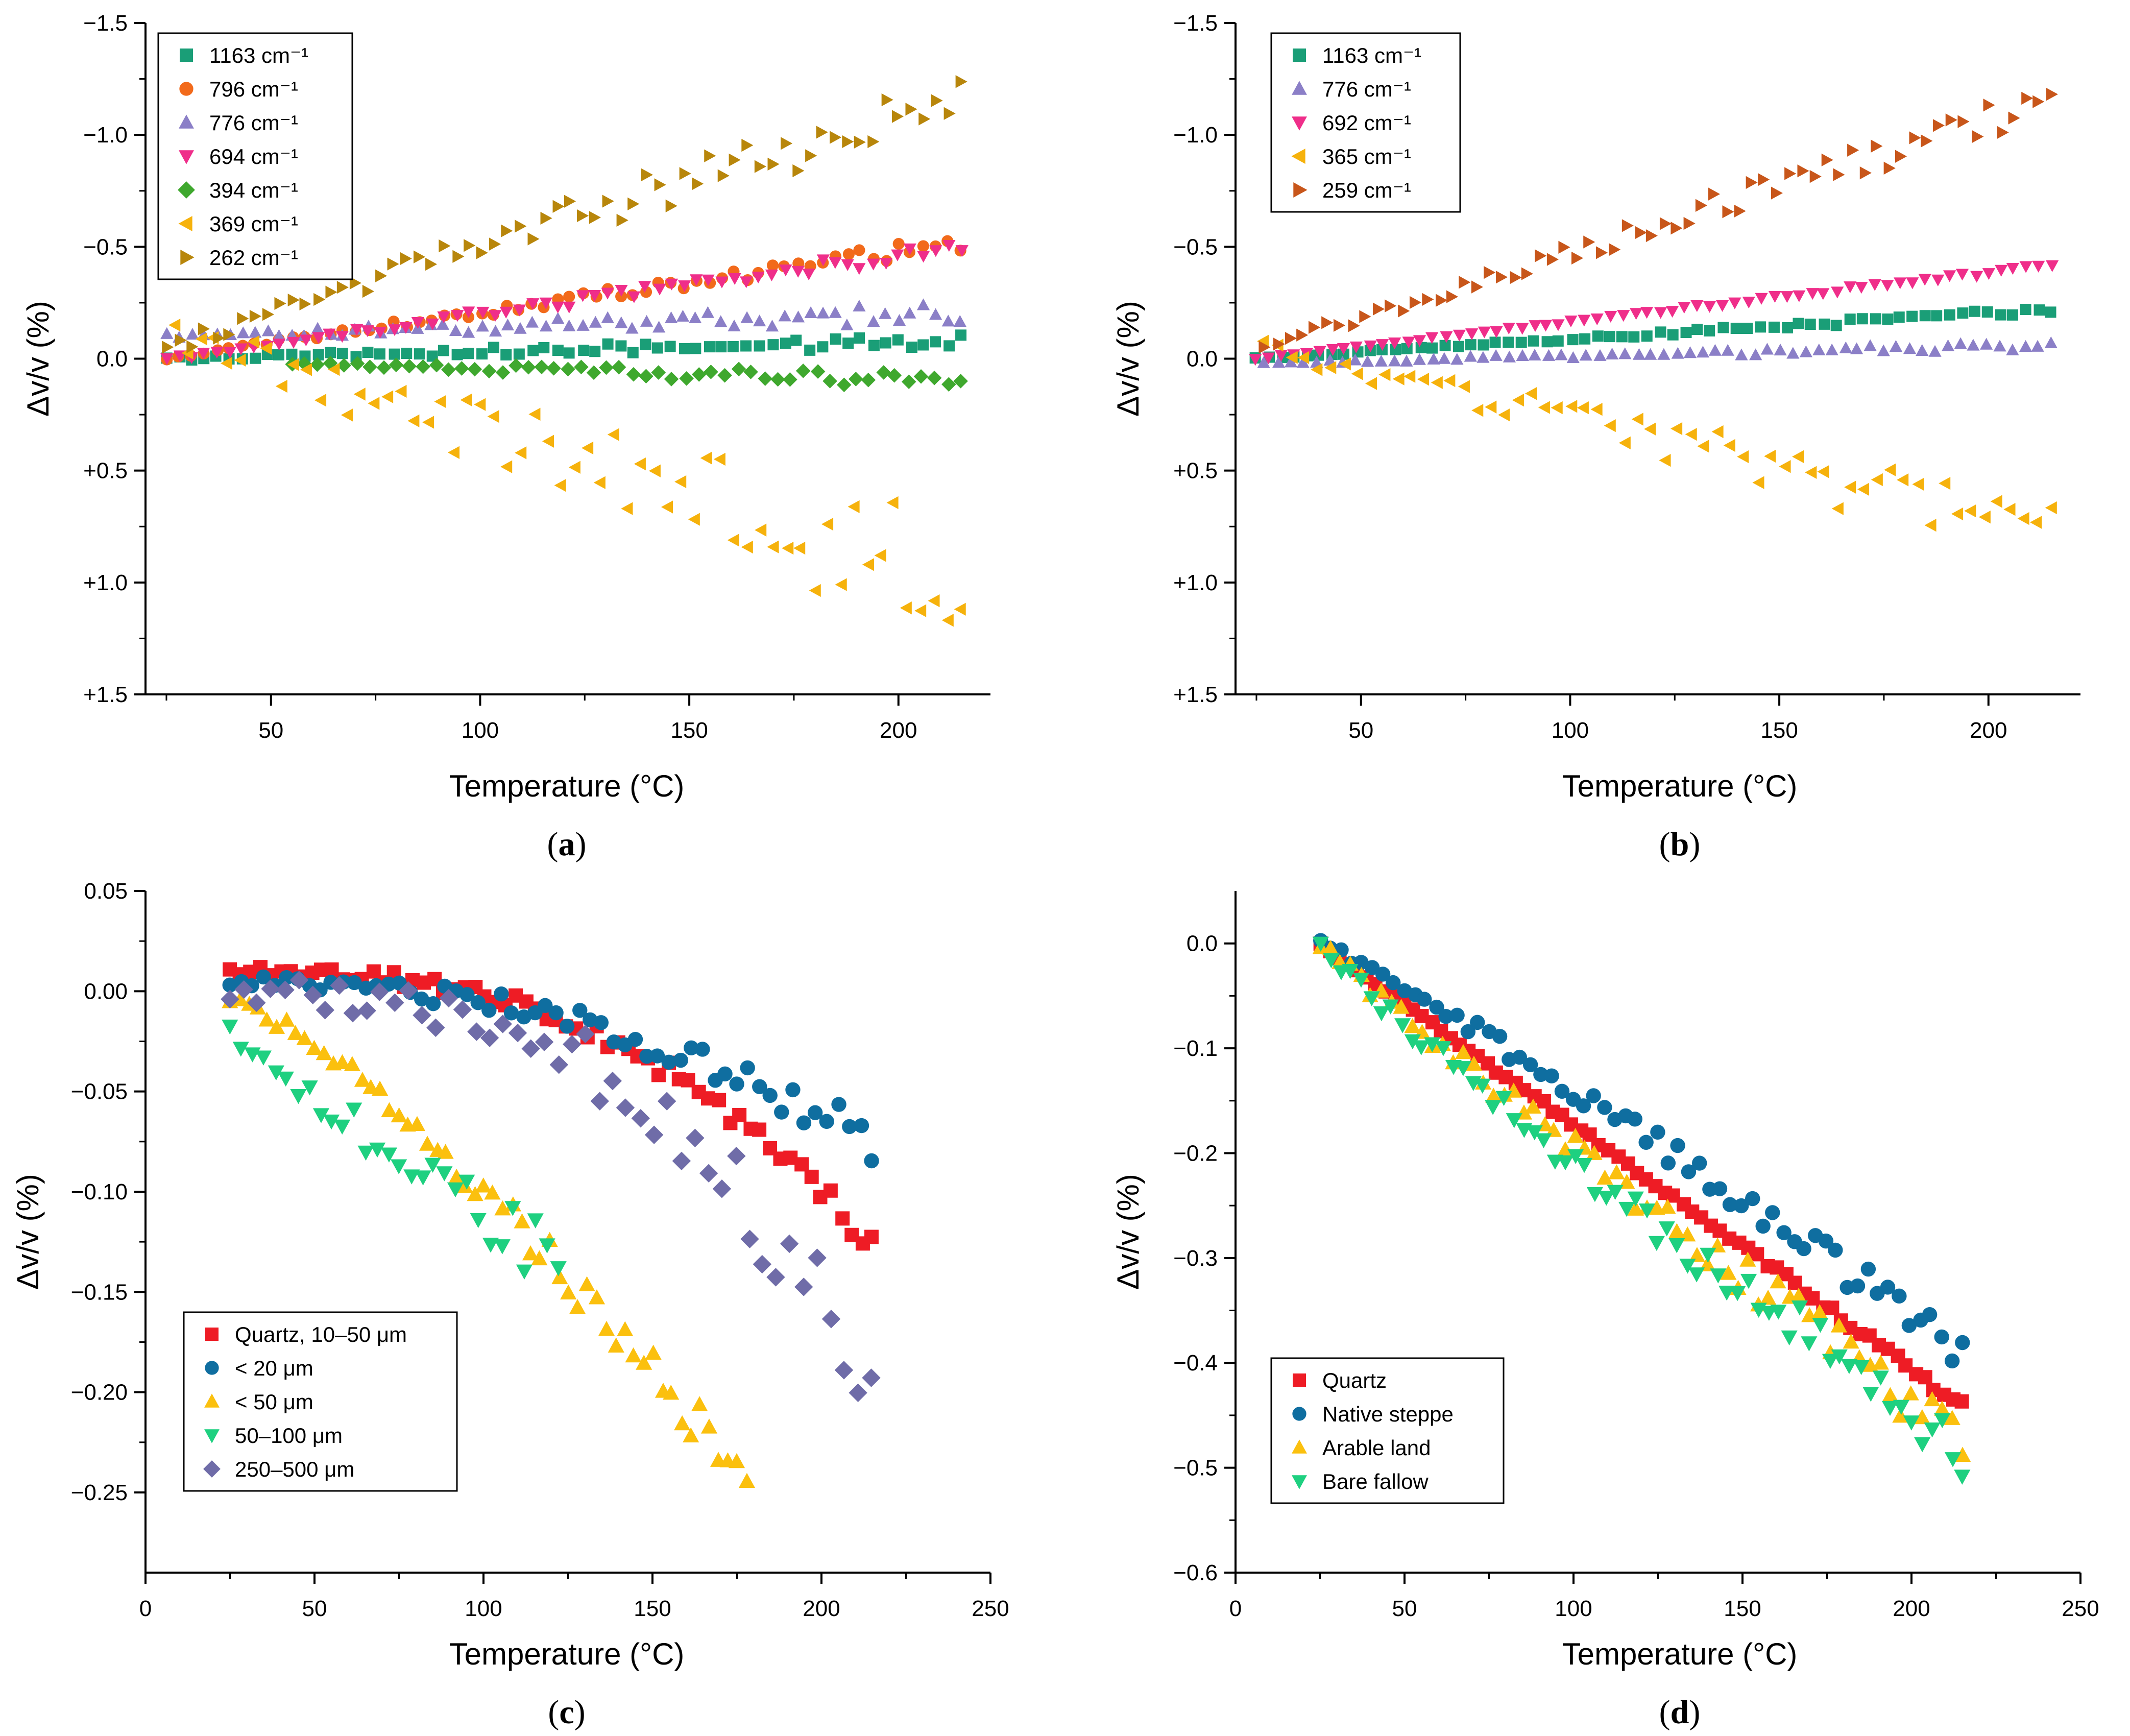 This screenshot has height=1736, width=2130. Describe the element at coordinates (990, 1609) in the screenshot. I see `x-tick-label: 250` at that location.